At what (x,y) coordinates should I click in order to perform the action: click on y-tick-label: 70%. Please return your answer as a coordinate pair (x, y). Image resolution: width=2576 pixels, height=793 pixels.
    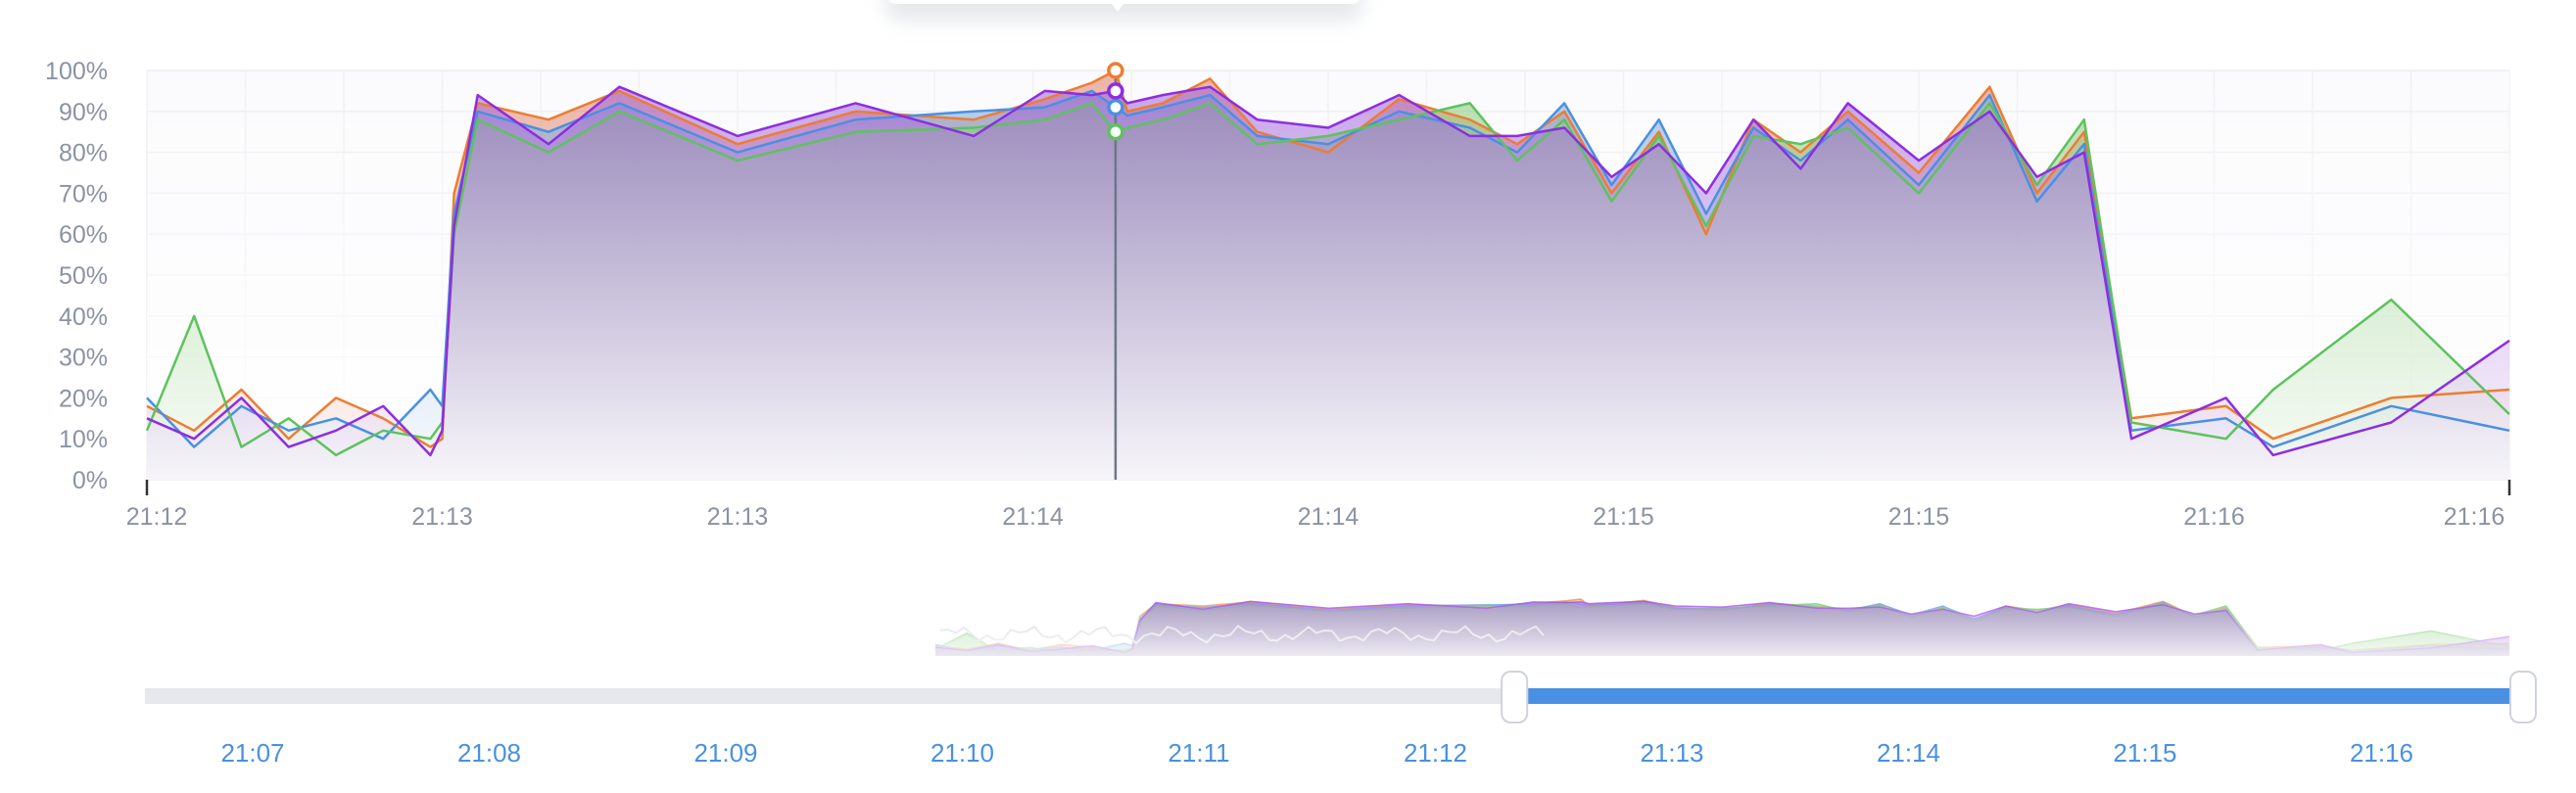
    Looking at the image, I should click on (84, 194).